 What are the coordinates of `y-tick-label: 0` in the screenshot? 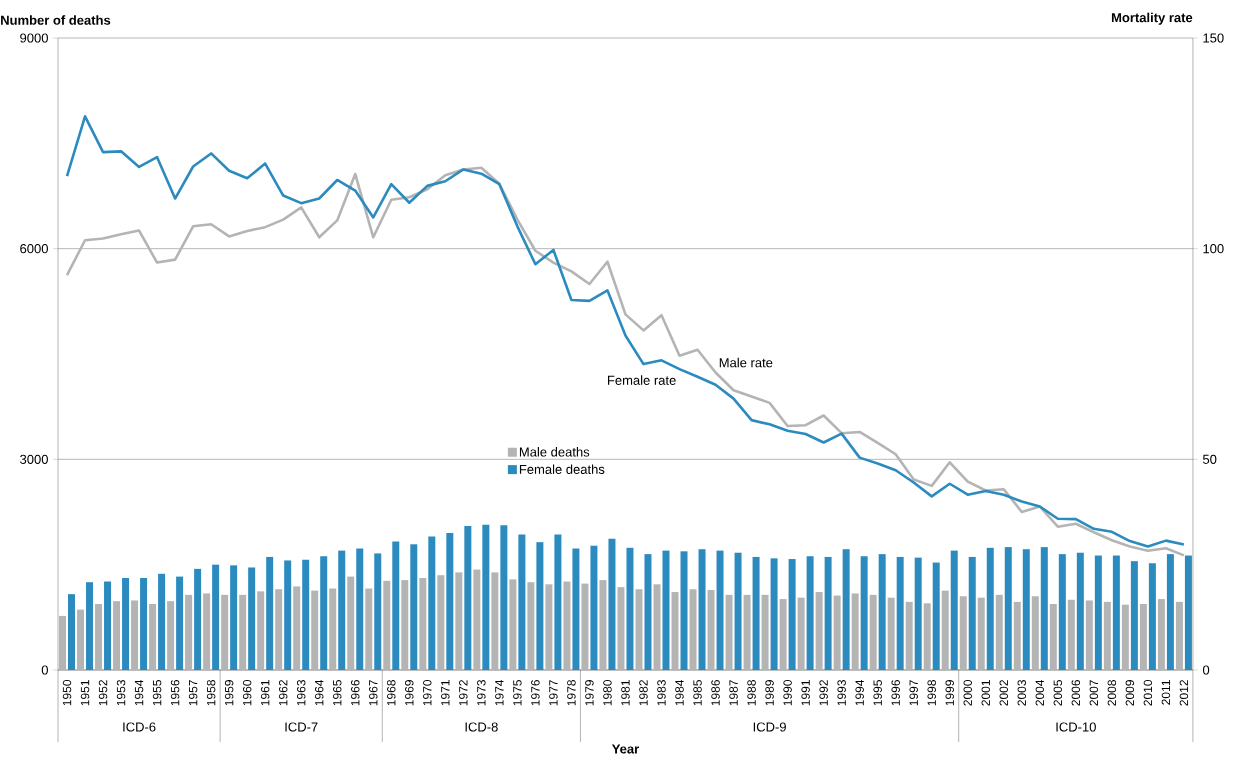 It's located at (44, 670).